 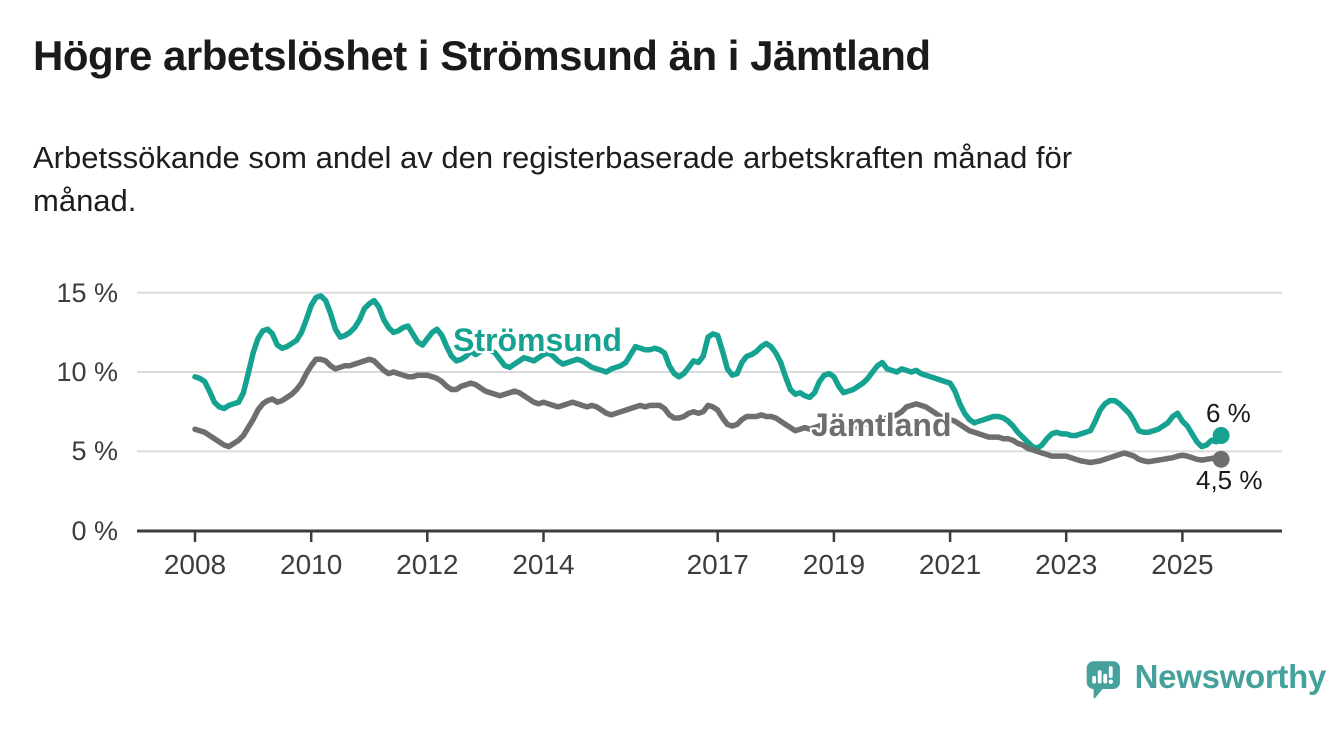 I want to click on x-tick-label-2008: 2008, so click(x=195, y=564).